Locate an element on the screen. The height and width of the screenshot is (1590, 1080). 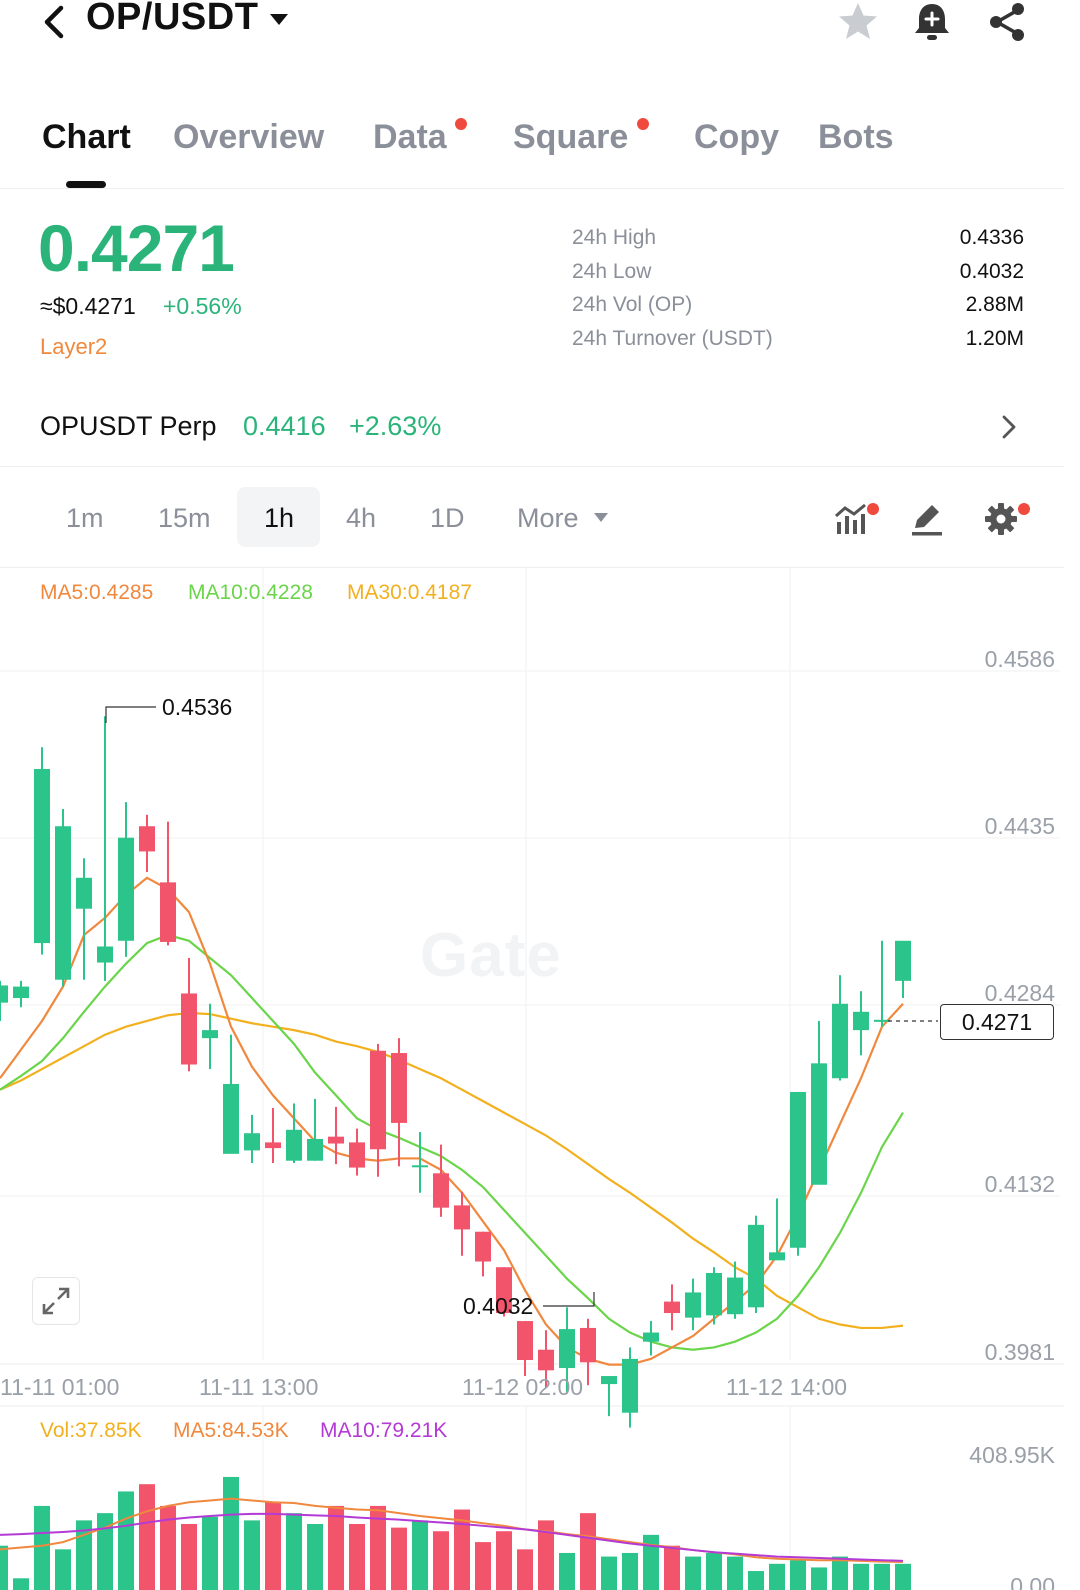
expand-chart-button is located at coordinates (56, 1301).